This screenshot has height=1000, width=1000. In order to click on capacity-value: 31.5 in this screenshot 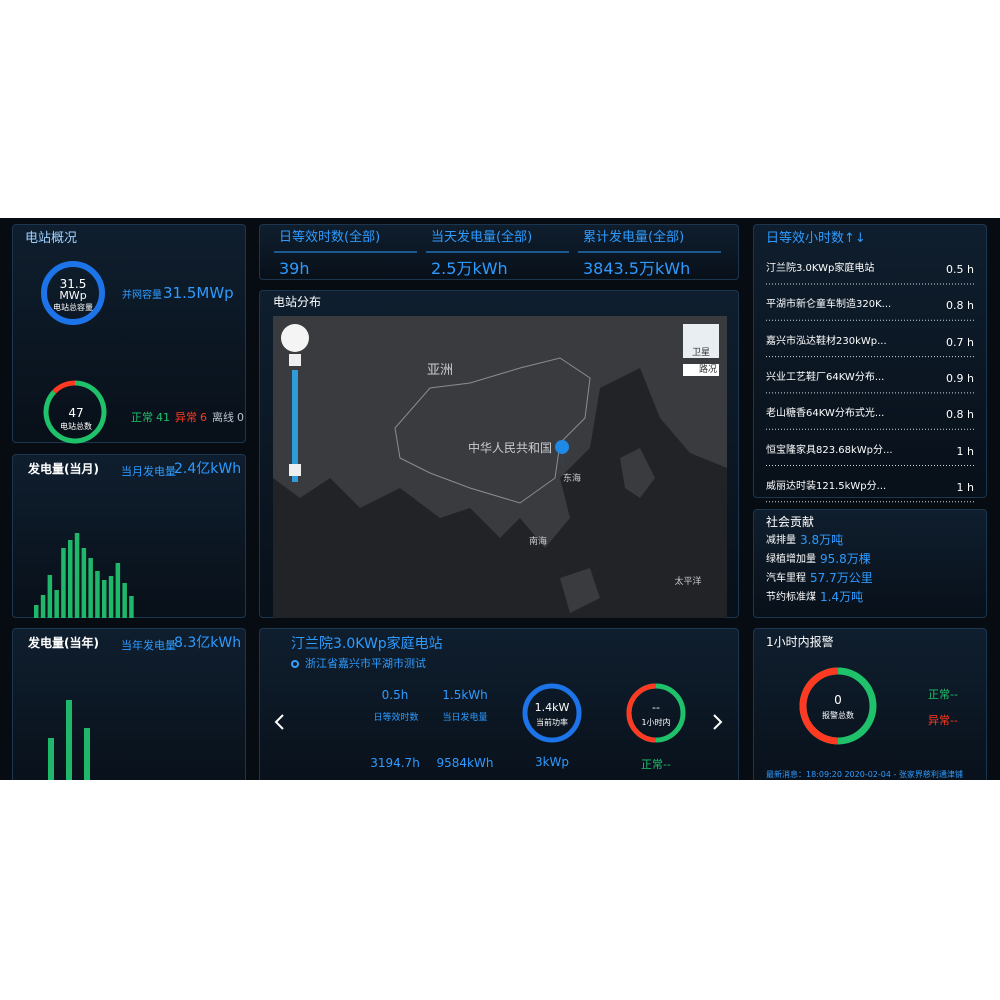, I will do `click(73, 284)`.